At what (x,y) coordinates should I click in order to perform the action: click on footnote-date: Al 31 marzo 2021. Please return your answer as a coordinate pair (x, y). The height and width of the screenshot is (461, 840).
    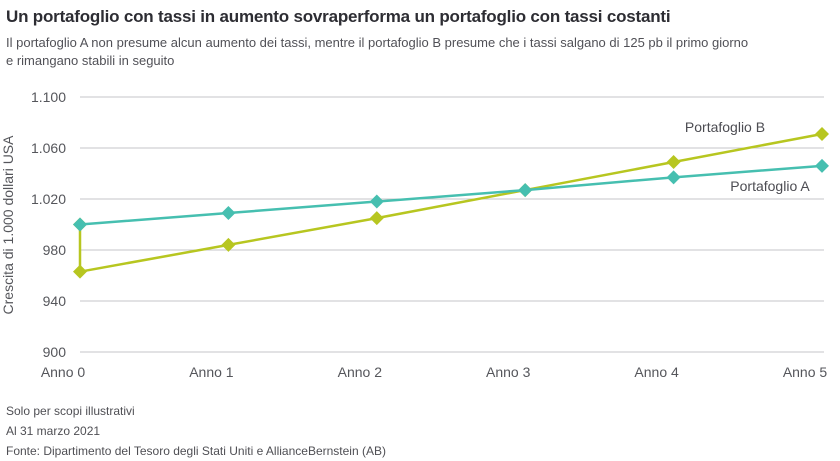
    Looking at the image, I should click on (53, 431).